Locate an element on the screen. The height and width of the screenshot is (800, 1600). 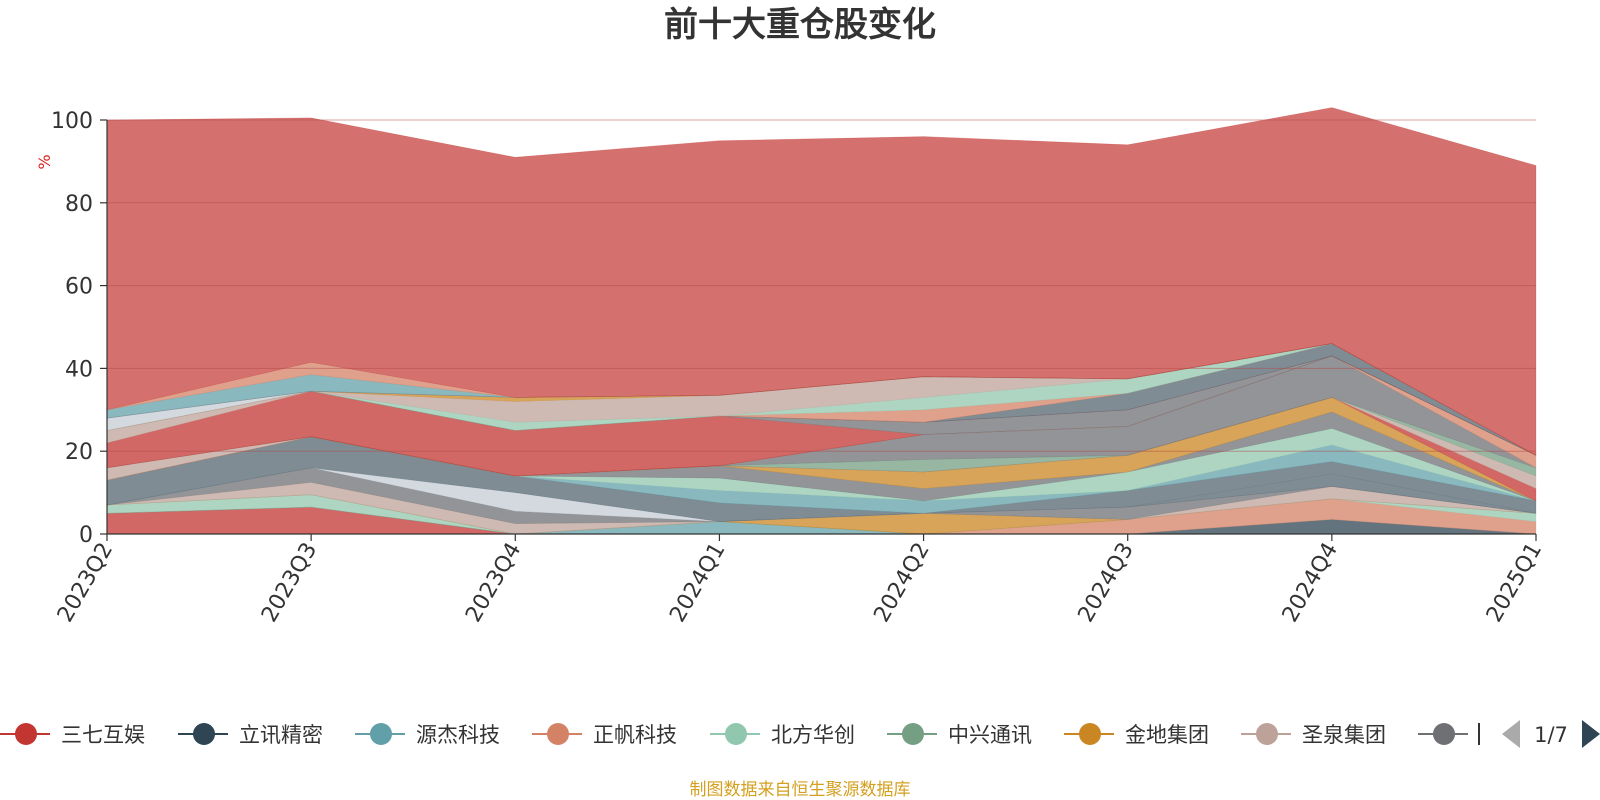
legend-label: 中兴通讯 is located at coordinates (990, 735).